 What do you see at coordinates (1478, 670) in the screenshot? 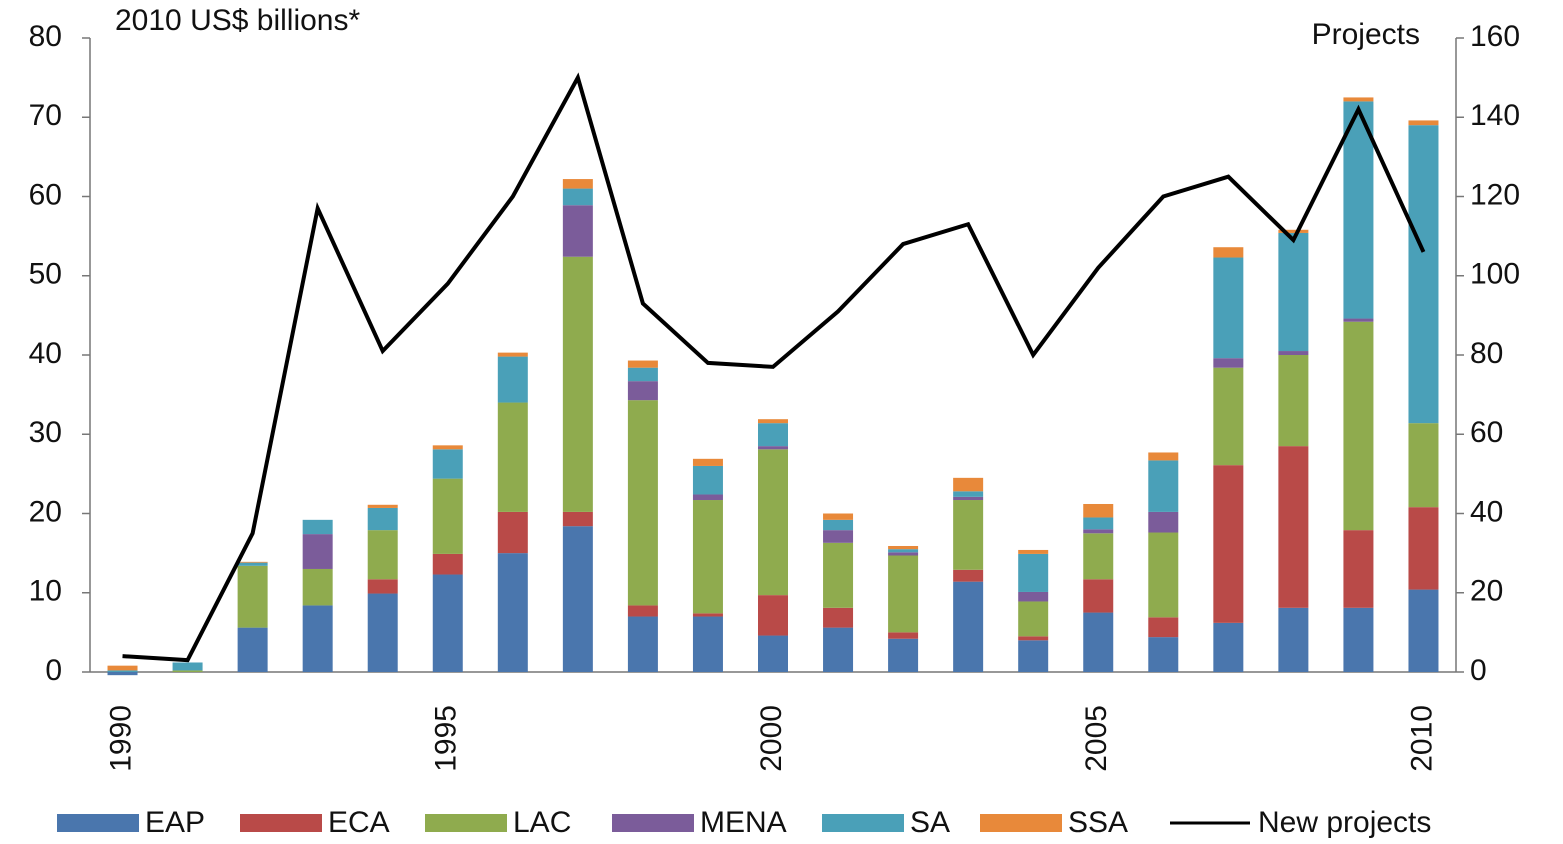
I see `y2-tick-label: 0` at bounding box center [1478, 670].